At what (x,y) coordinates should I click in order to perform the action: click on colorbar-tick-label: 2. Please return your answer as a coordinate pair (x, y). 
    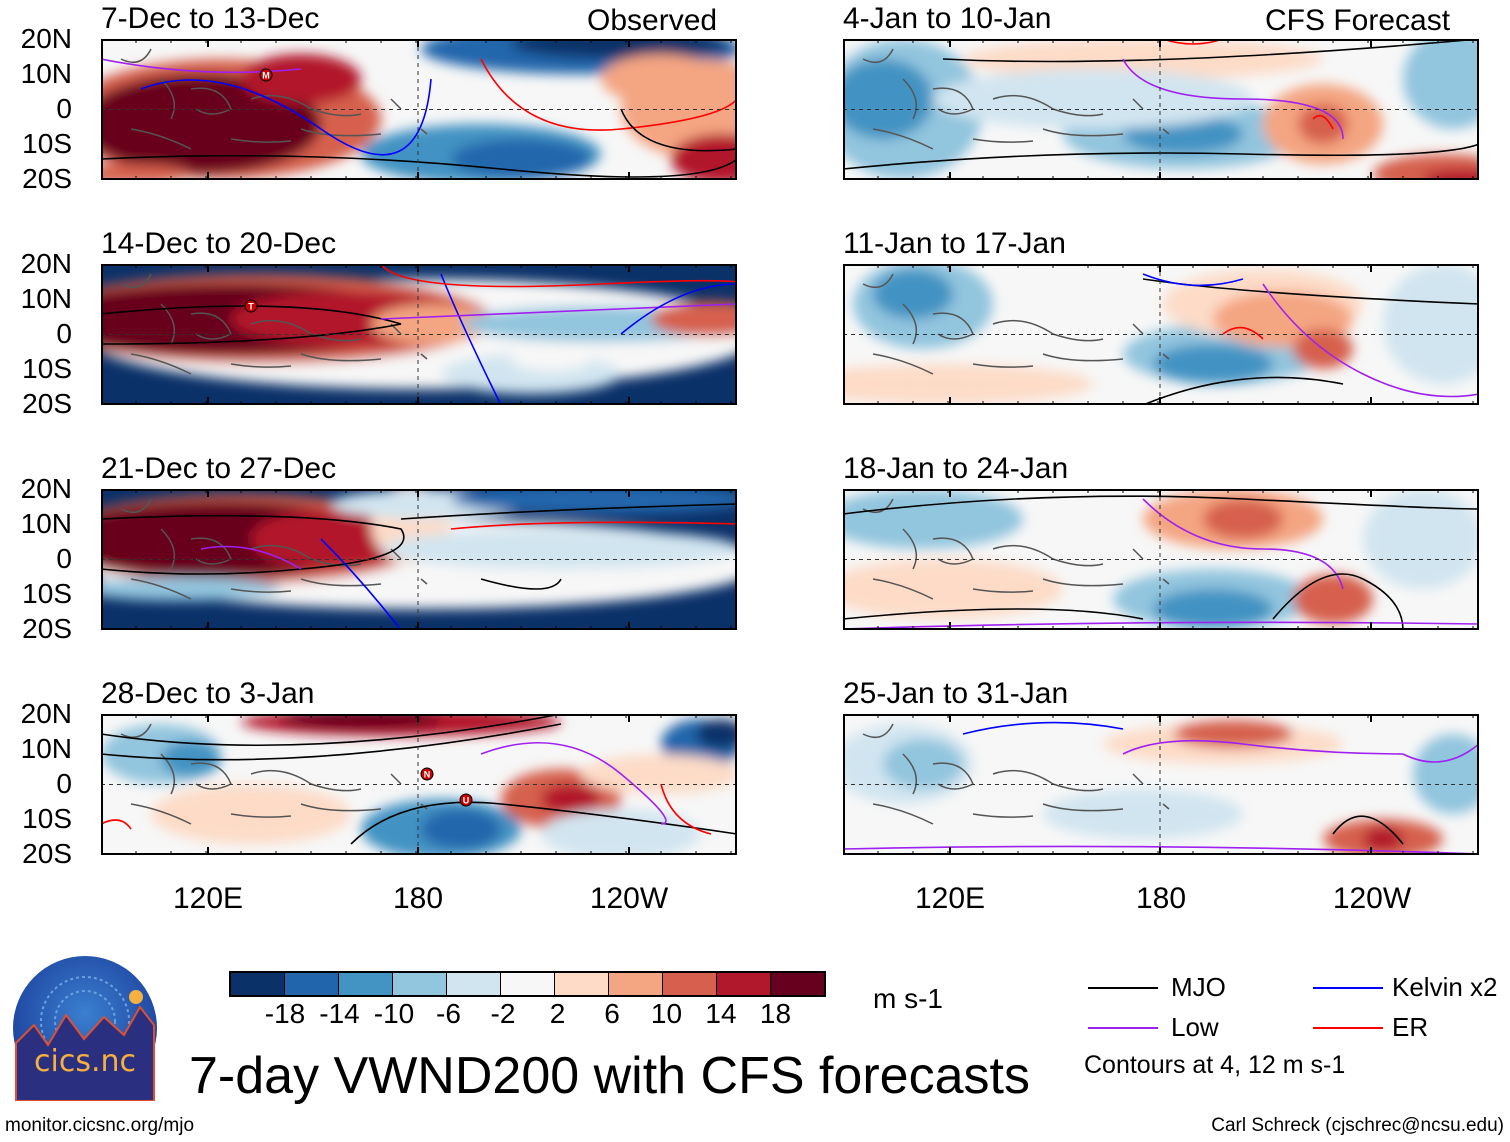
    Looking at the image, I should click on (557, 1013).